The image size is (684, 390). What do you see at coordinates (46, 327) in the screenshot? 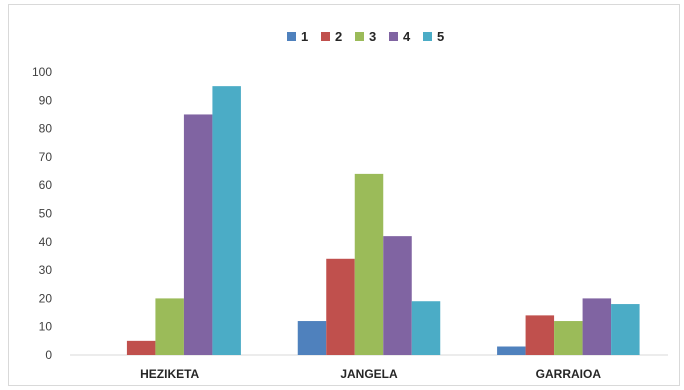
I see `y-tick-label: 10` at bounding box center [46, 327].